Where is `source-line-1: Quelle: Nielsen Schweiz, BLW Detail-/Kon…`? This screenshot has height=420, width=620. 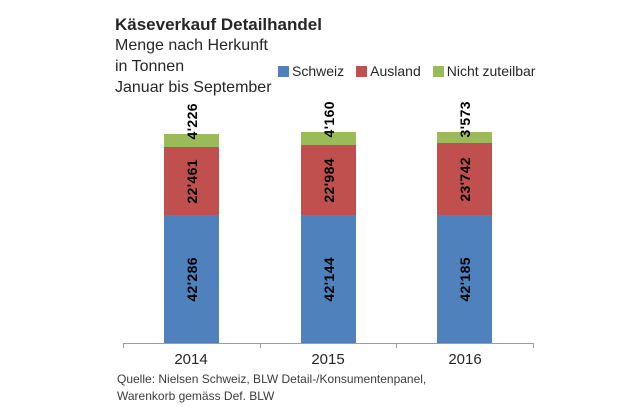
source-line-1: Quelle: Nielsen Schweiz, BLW Detail-/Kon… is located at coordinates (272, 379).